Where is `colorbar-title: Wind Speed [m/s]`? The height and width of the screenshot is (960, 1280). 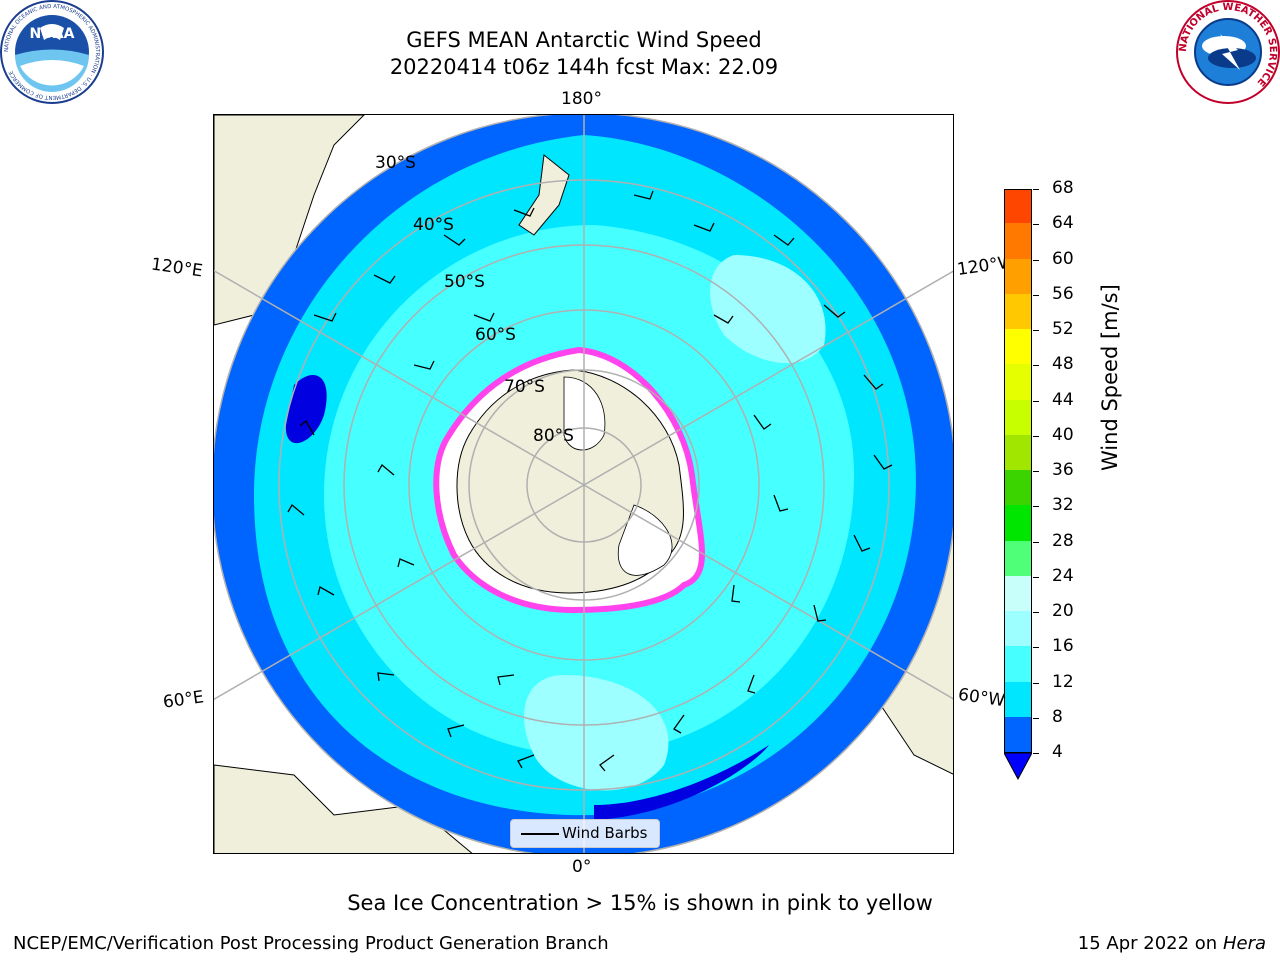
colorbar-title: Wind Speed [m/s] is located at coordinates (1110, 377).